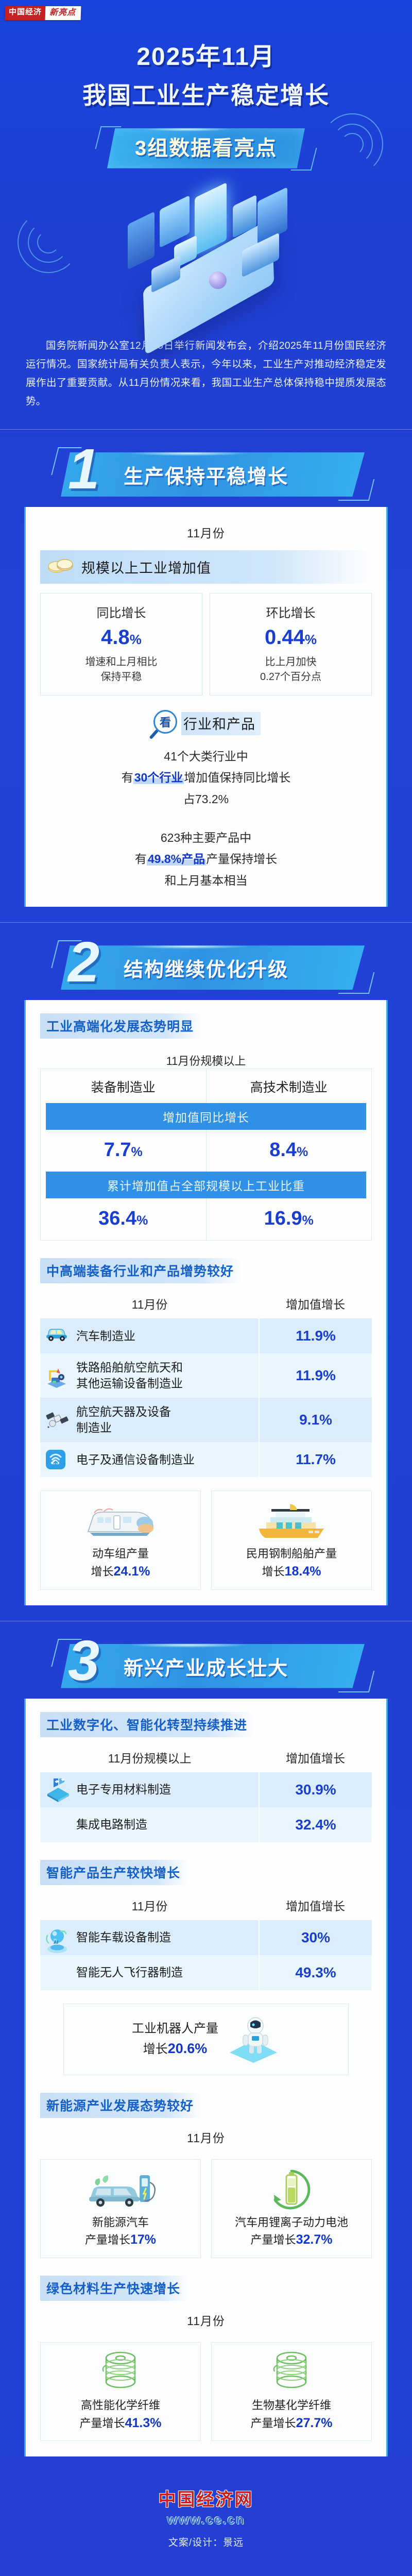 This screenshot has height=2576, width=412. I want to click on section-3-number: 3, so click(84, 1660).